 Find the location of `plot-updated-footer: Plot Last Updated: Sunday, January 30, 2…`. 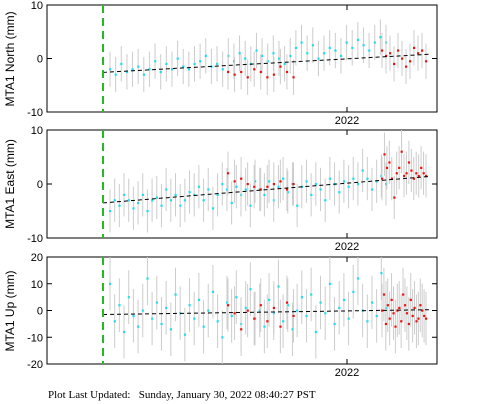

plot-updated-footer: Plot Last Updated: Sunday, January 30, 2… is located at coordinates (182, 395).